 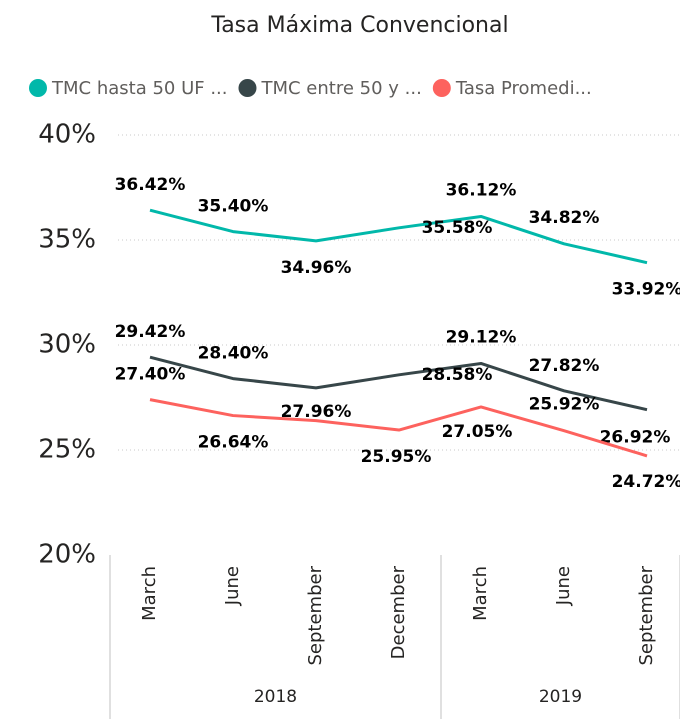 What do you see at coordinates (233, 207) in the screenshot?
I see `data-label: 35.40%` at bounding box center [233, 207].